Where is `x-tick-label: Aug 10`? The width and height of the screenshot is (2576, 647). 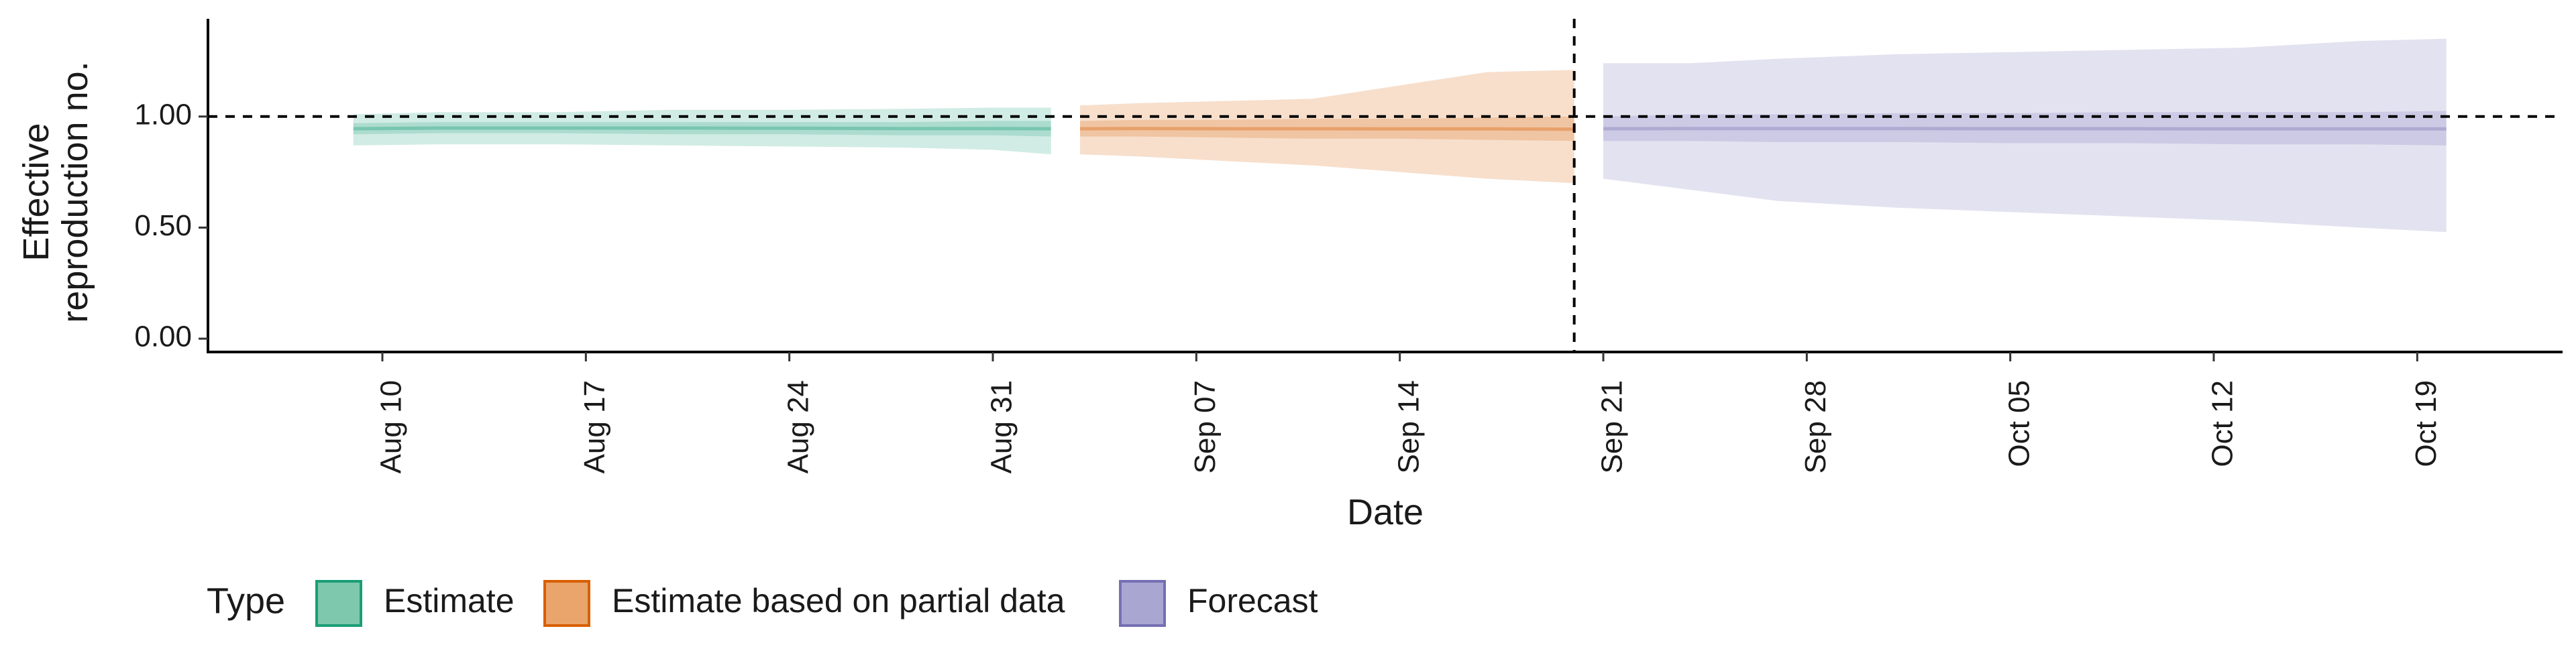
x-tick-label: Aug 10 is located at coordinates (391, 427).